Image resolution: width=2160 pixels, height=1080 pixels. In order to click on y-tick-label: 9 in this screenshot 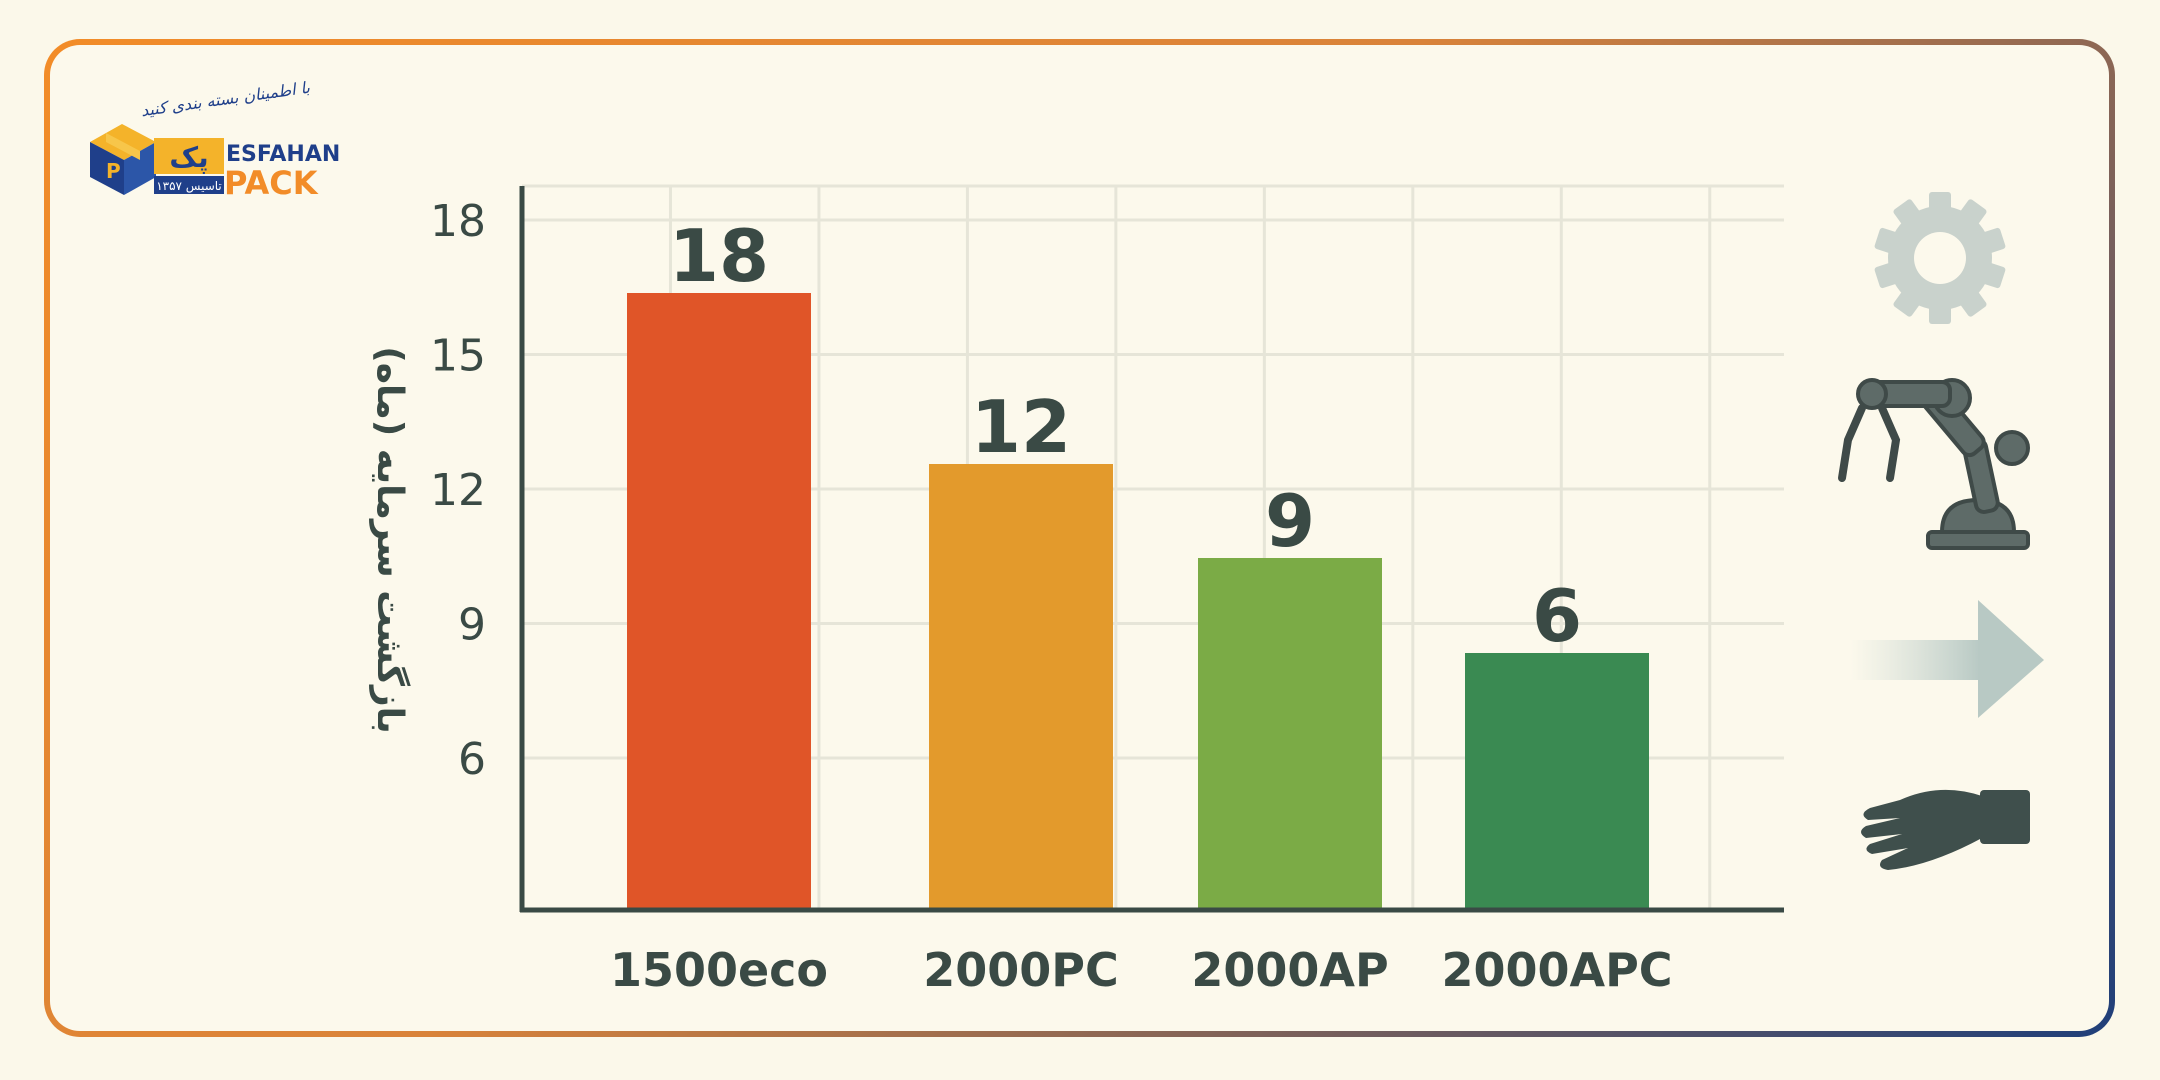, I will do `click(472, 625)`.